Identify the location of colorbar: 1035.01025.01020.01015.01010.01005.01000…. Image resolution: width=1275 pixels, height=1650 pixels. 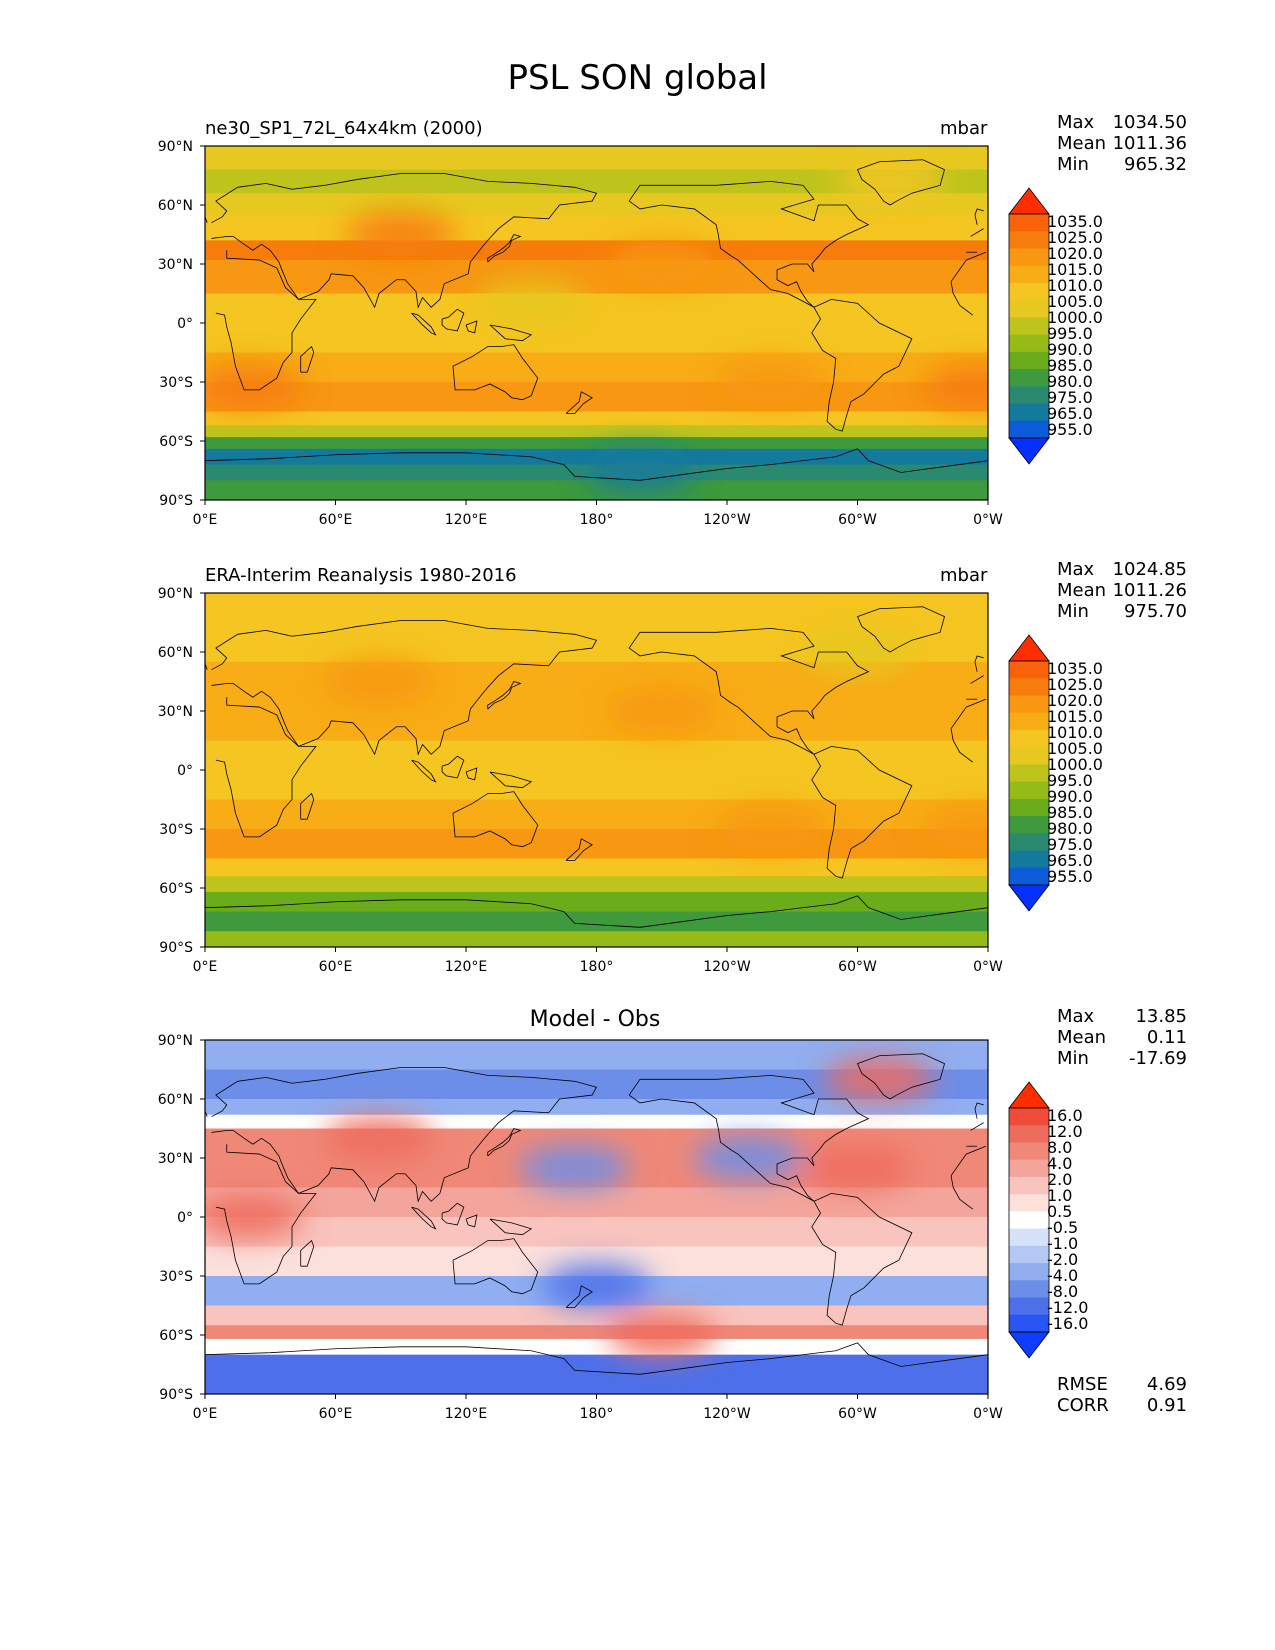
(1055, 773).